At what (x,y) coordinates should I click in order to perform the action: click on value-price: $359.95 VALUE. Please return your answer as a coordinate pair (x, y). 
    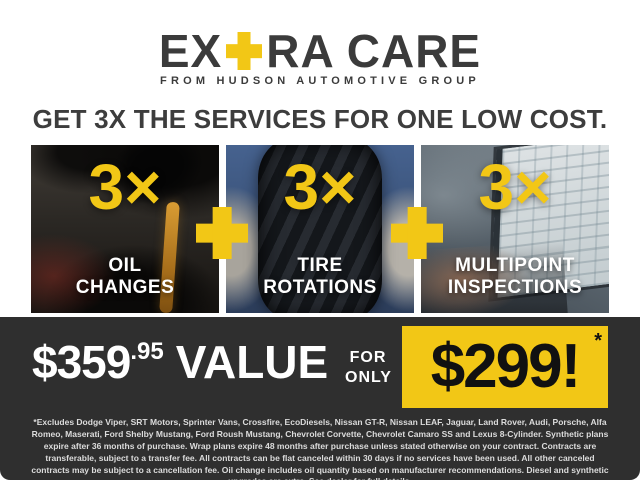
    Looking at the image, I should click on (180, 362).